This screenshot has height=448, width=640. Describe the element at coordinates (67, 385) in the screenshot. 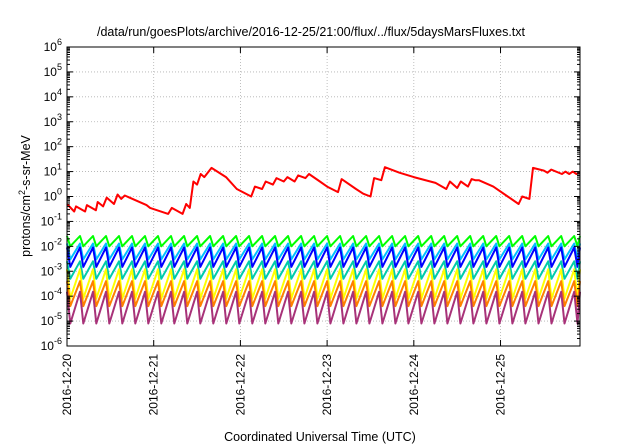

I see `x-tick-label: 2016-12-20` at that location.